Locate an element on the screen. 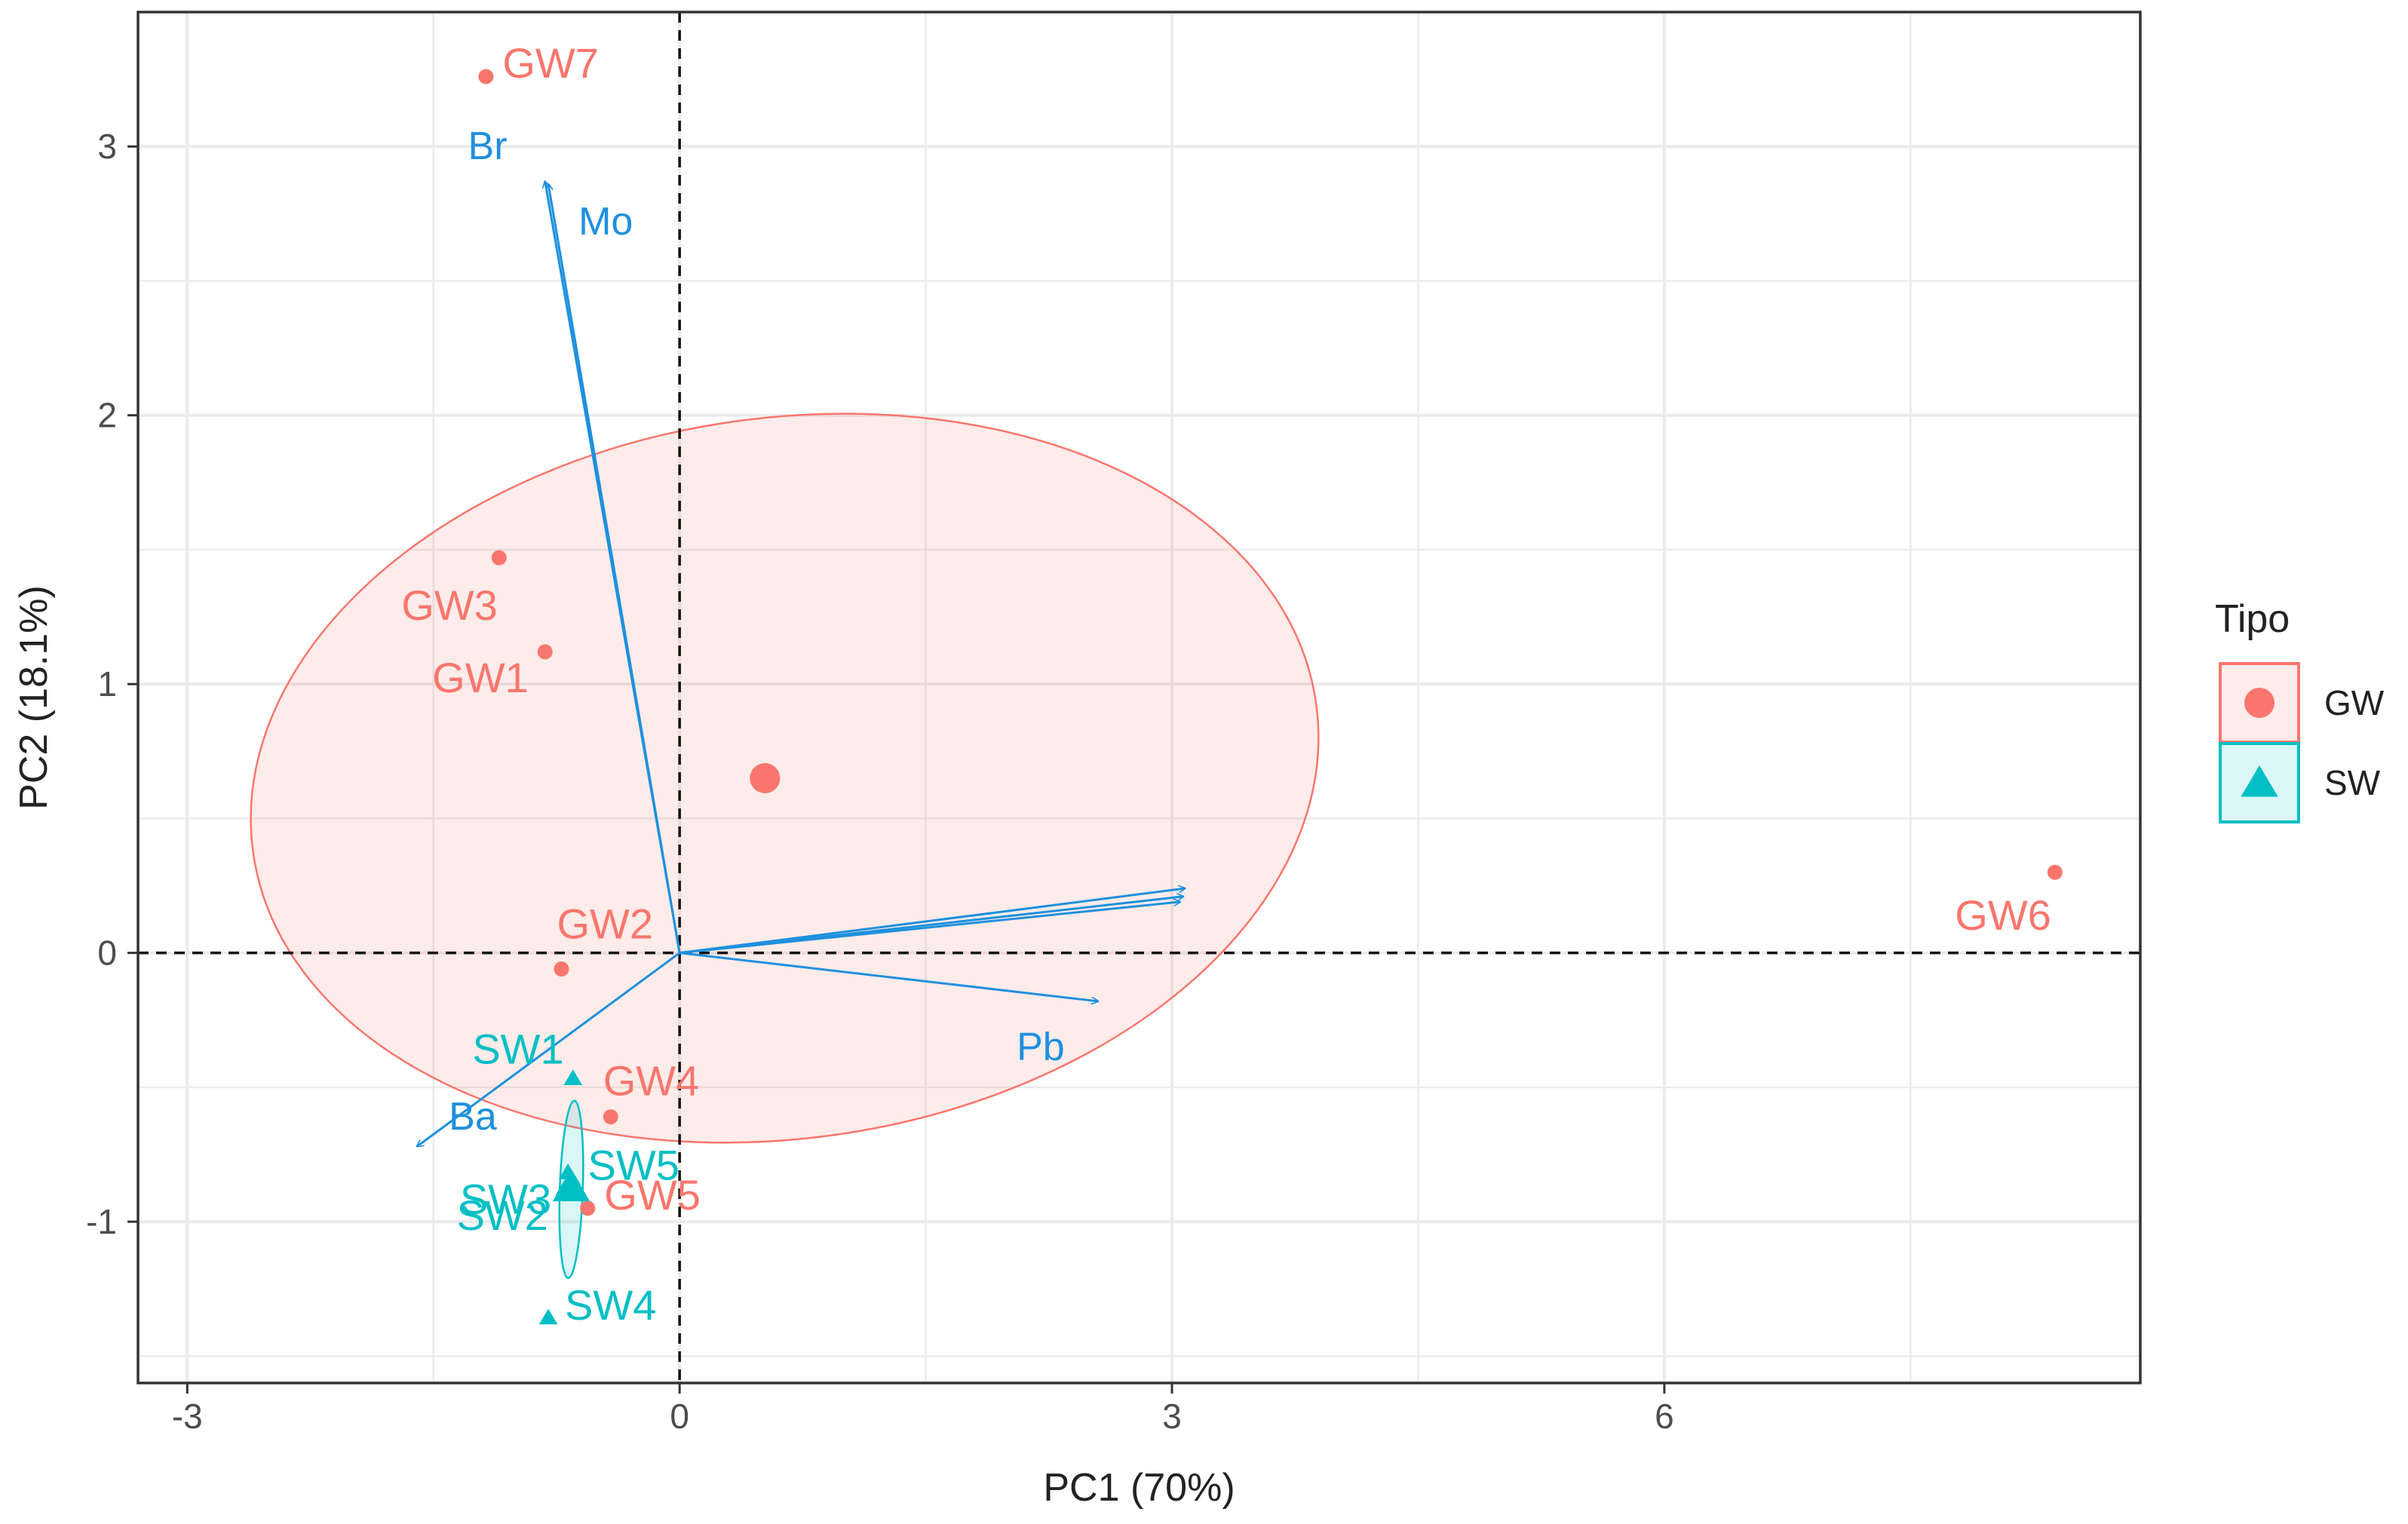 The image size is (2408, 1524). point-gw7 is located at coordinates (486, 76).